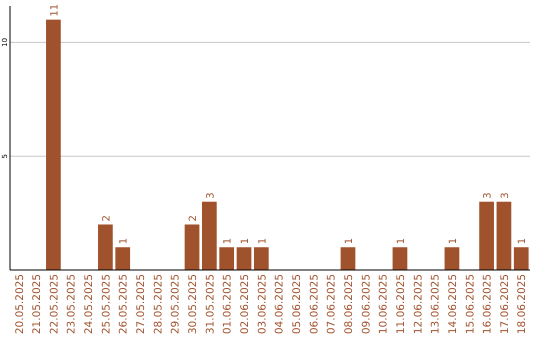 This screenshot has height=340, width=540. I want to click on x-tick-label: 08.06.2025, so click(348, 304).